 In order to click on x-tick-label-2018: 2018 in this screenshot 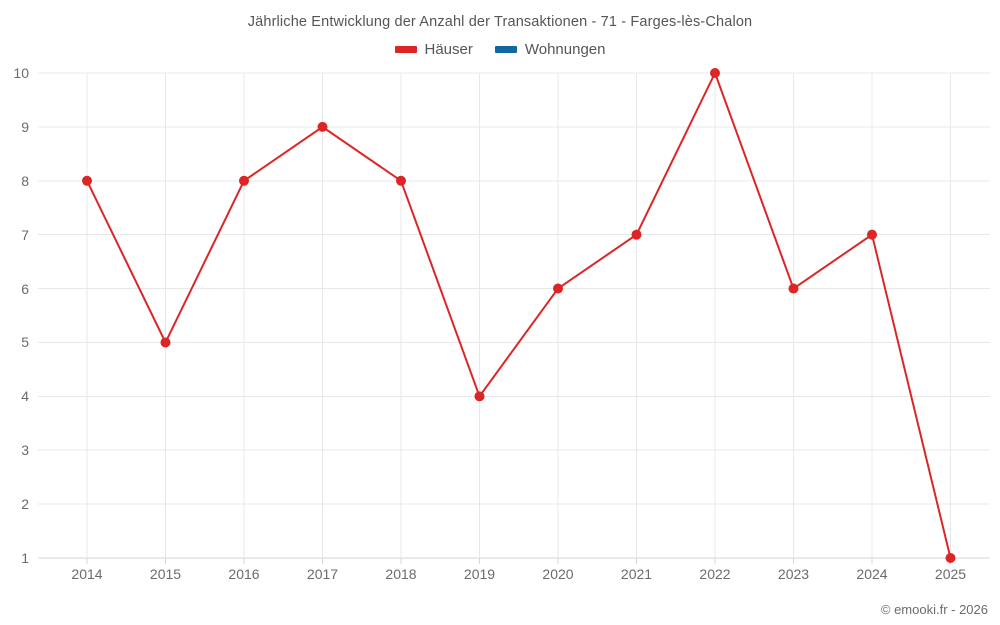, I will do `click(401, 574)`.